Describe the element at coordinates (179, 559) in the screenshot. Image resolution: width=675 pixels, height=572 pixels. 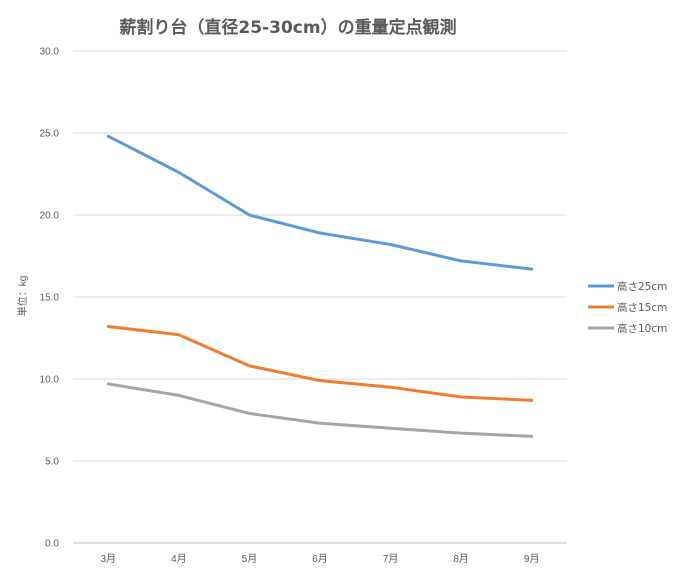
I see `x-tick-label: 4月` at that location.